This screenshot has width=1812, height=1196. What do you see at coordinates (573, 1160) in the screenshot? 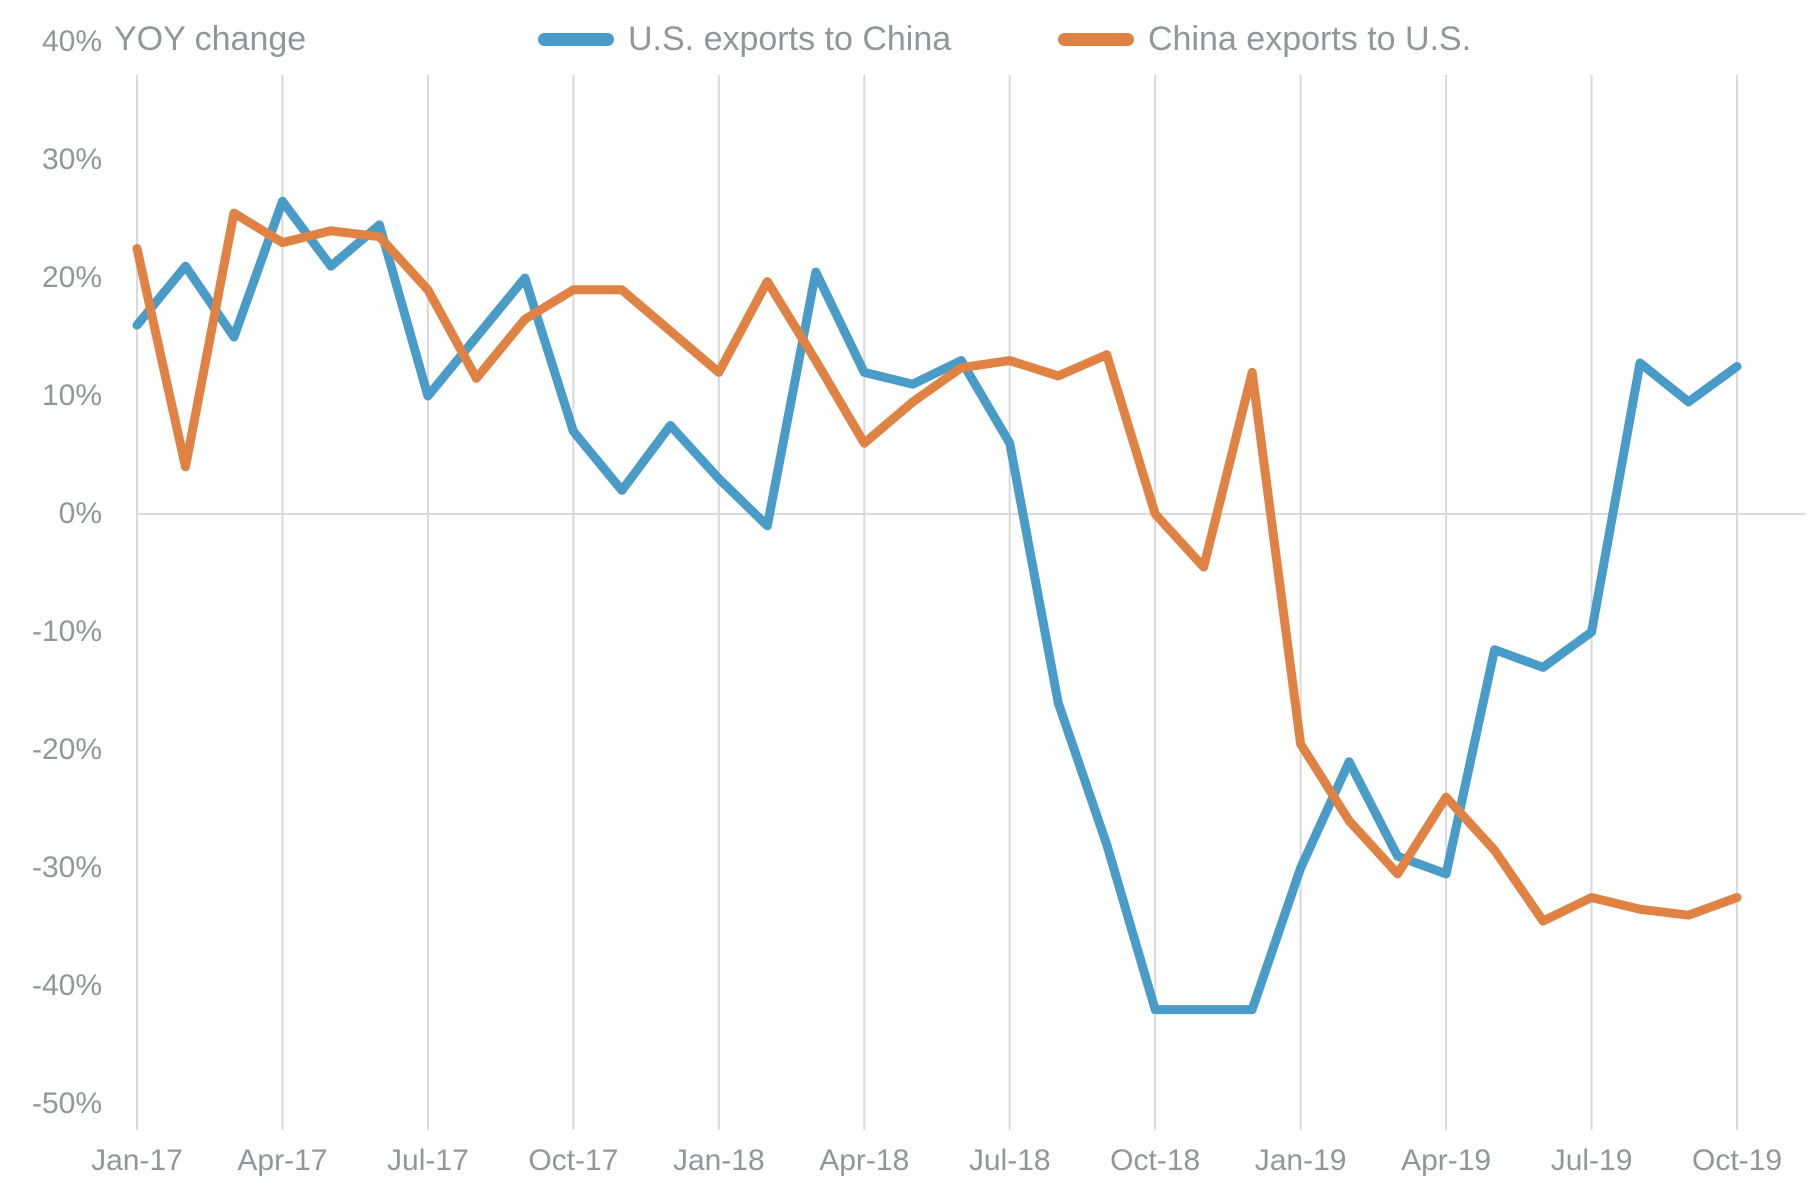
I see `x-tick-label: Oct-17` at bounding box center [573, 1160].